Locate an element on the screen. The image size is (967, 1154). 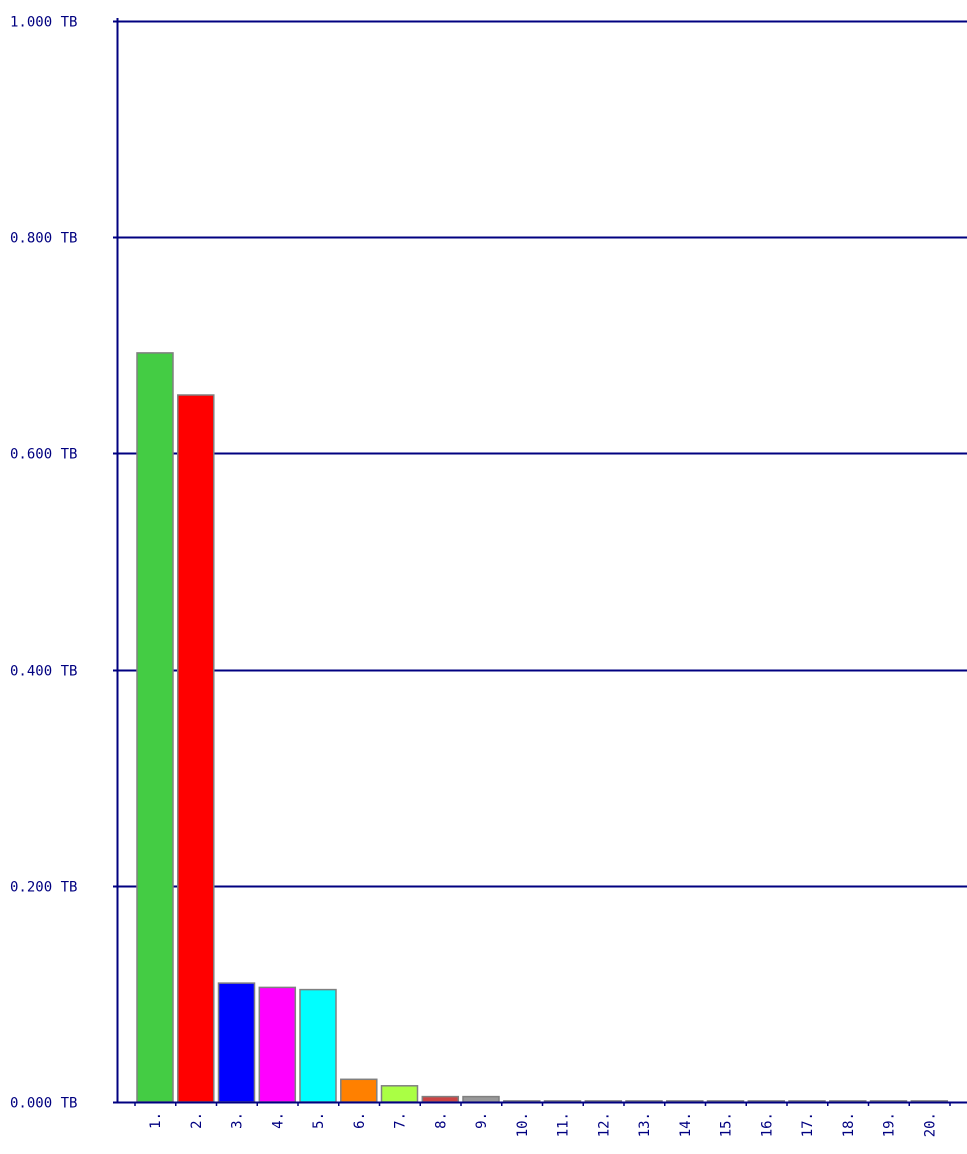
x-tick-label: 3. is located at coordinates (238, 1120).